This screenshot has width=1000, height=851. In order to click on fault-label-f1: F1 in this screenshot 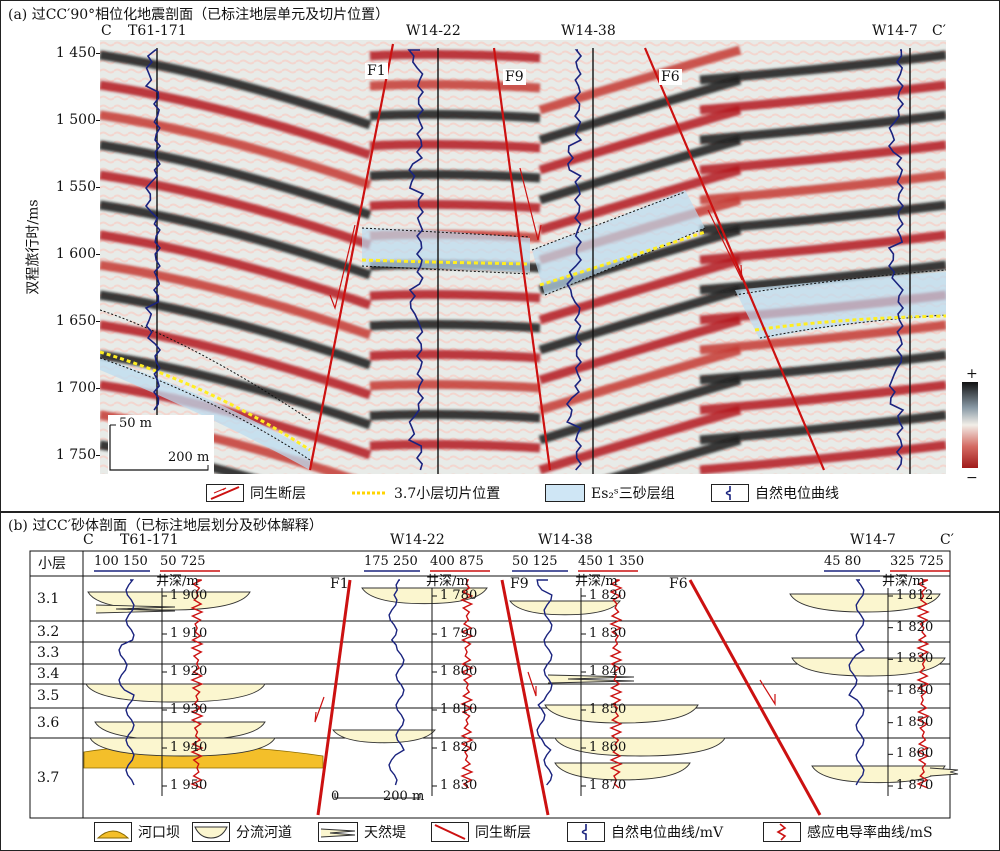, I will do `click(376, 71)`.